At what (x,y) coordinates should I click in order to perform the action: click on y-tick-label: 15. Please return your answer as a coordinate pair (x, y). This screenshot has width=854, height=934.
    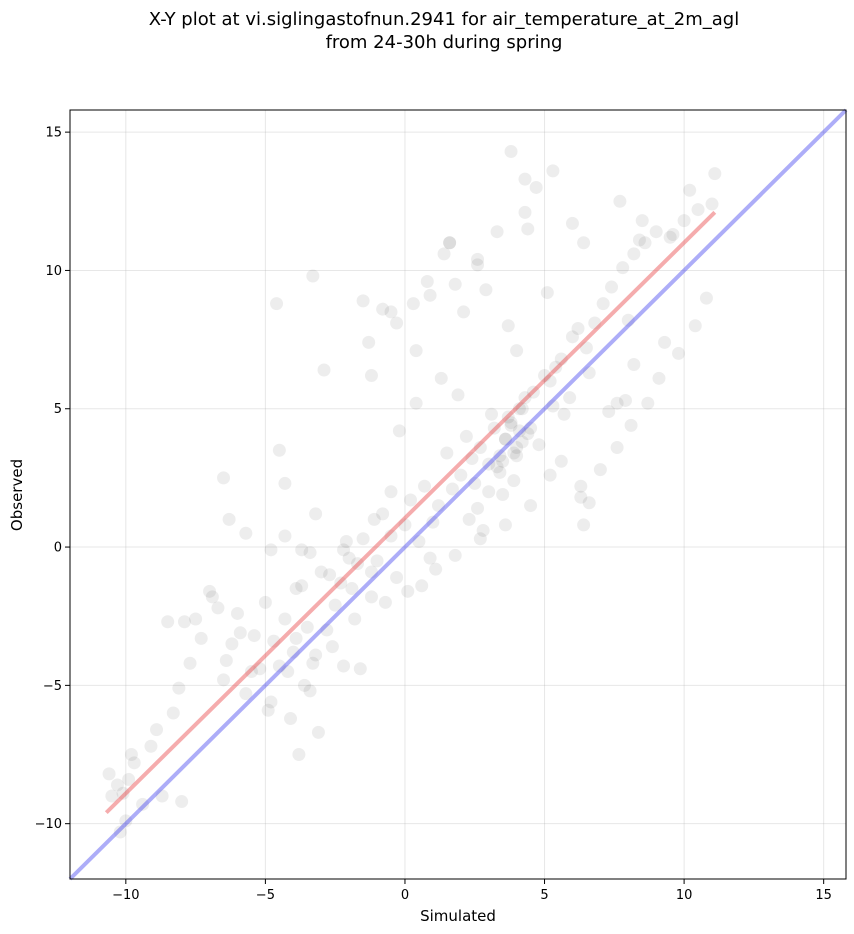
    Looking at the image, I should click on (53, 133).